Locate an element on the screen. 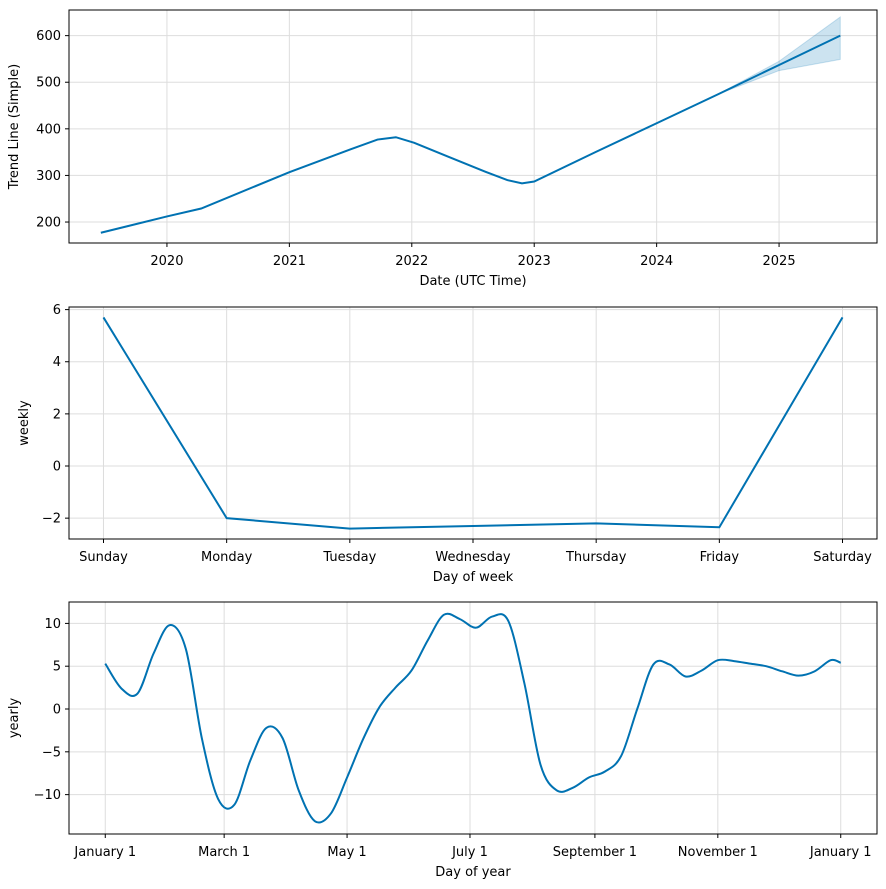 This screenshot has width=886, height=889. y-axis-label: weekly is located at coordinates (24, 423).